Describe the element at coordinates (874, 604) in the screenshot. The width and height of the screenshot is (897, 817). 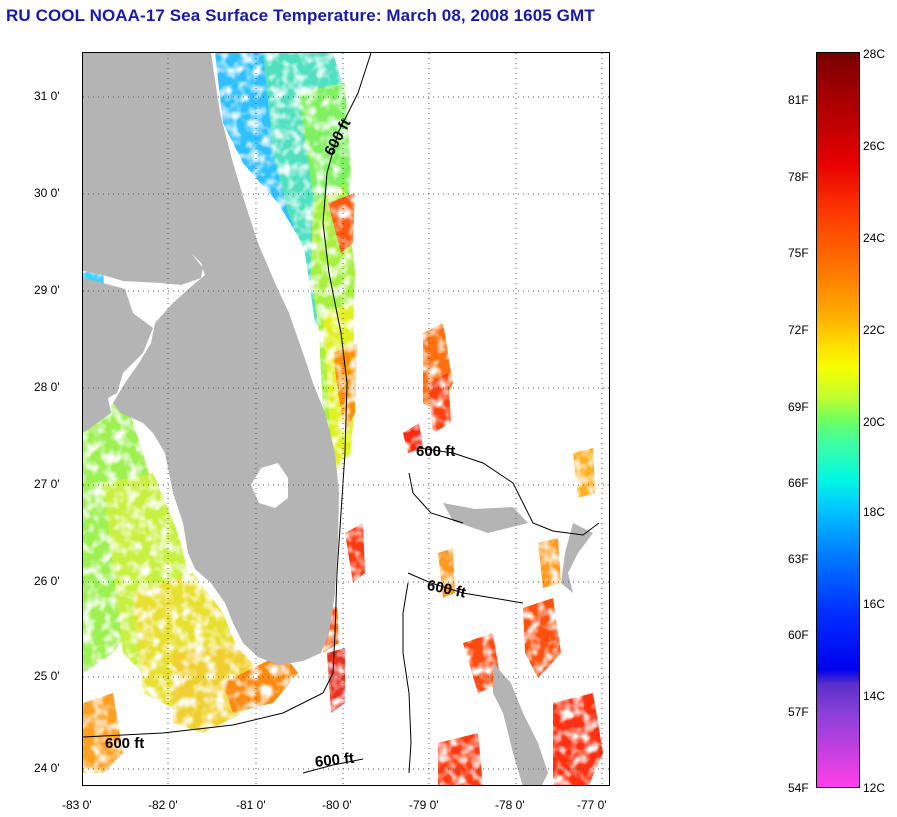
I see `colorbar-label-16c: 16C` at that location.